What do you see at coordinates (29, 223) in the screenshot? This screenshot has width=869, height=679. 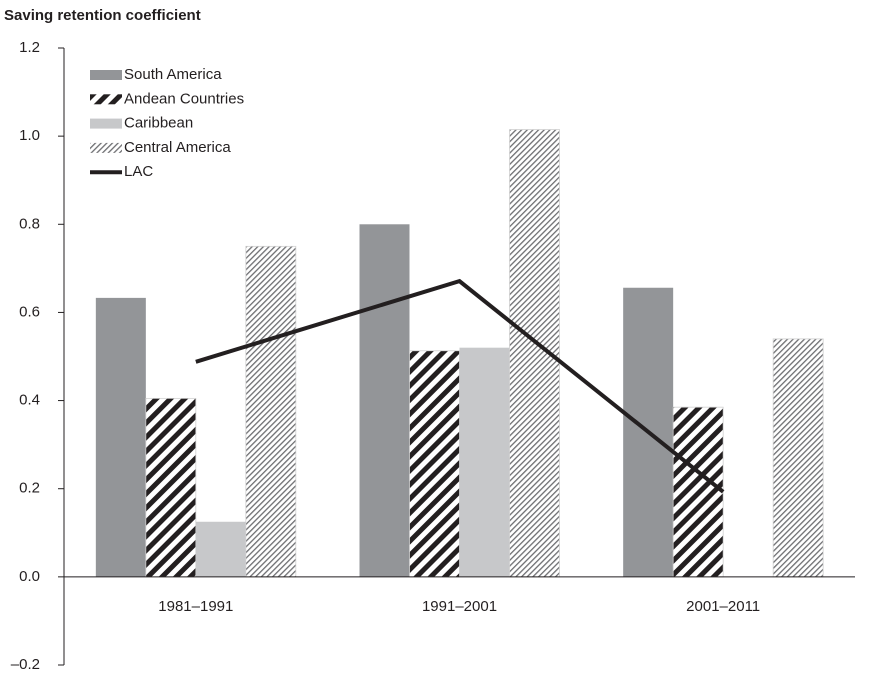 I see `y-tick-label: 0.8` at bounding box center [29, 223].